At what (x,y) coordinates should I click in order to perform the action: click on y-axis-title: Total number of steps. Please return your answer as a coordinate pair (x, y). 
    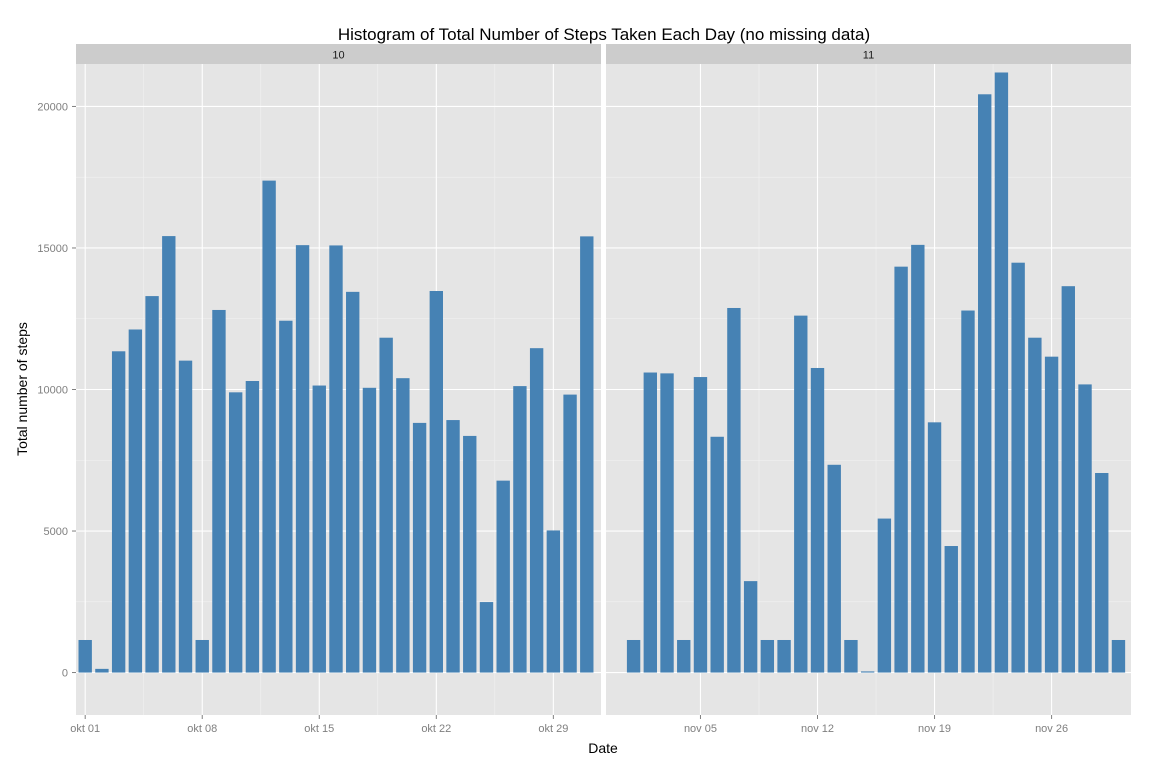
    Looking at the image, I should click on (22, 389).